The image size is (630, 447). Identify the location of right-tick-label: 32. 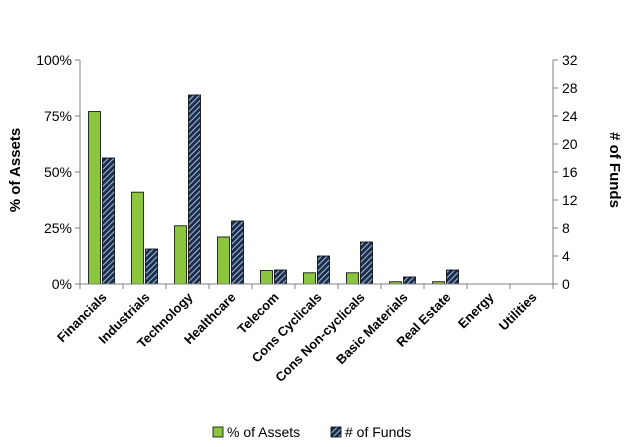
(570, 60).